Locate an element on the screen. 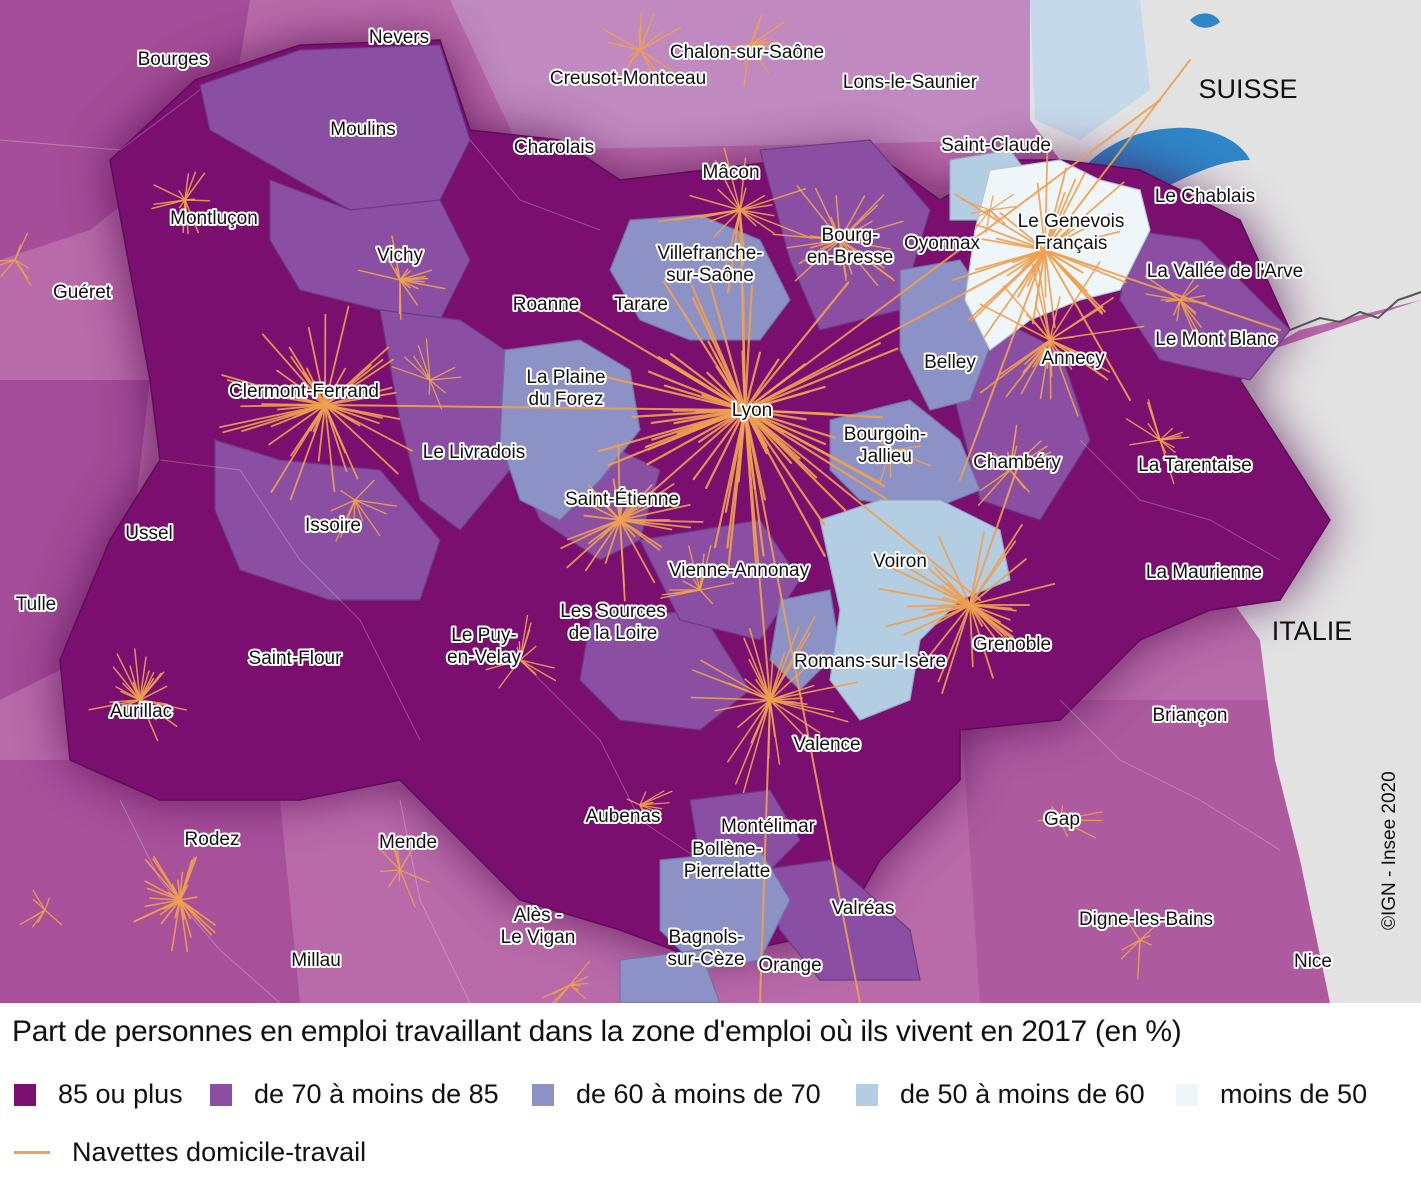 The height and width of the screenshot is (1189, 1421). city-label: La Maurienne is located at coordinates (1204, 572).